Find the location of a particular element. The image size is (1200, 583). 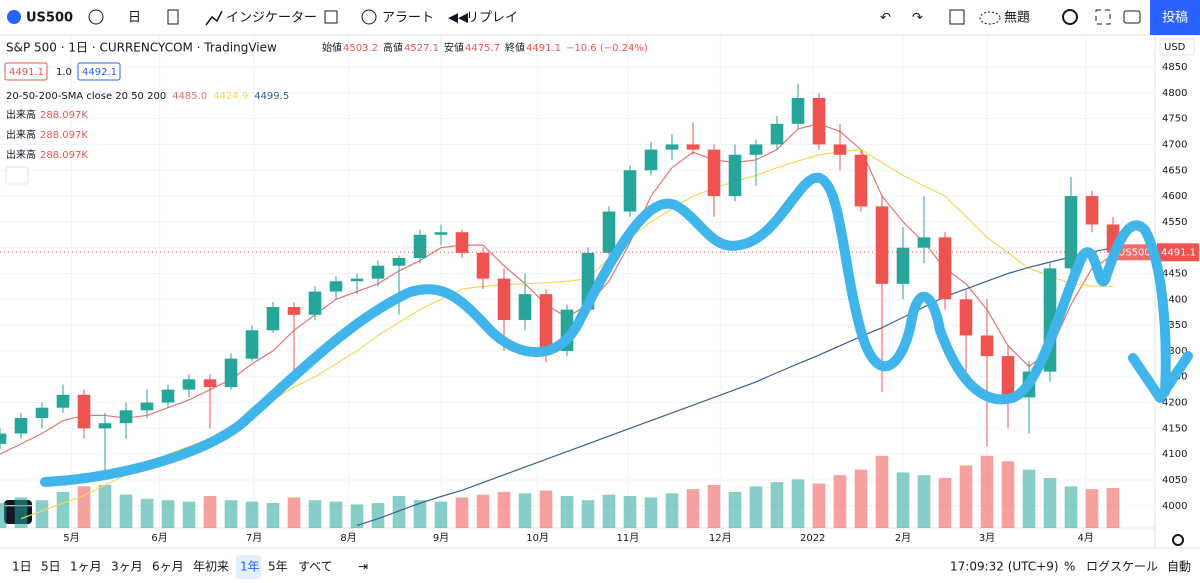

redo: ↷ is located at coordinates (918, 18).